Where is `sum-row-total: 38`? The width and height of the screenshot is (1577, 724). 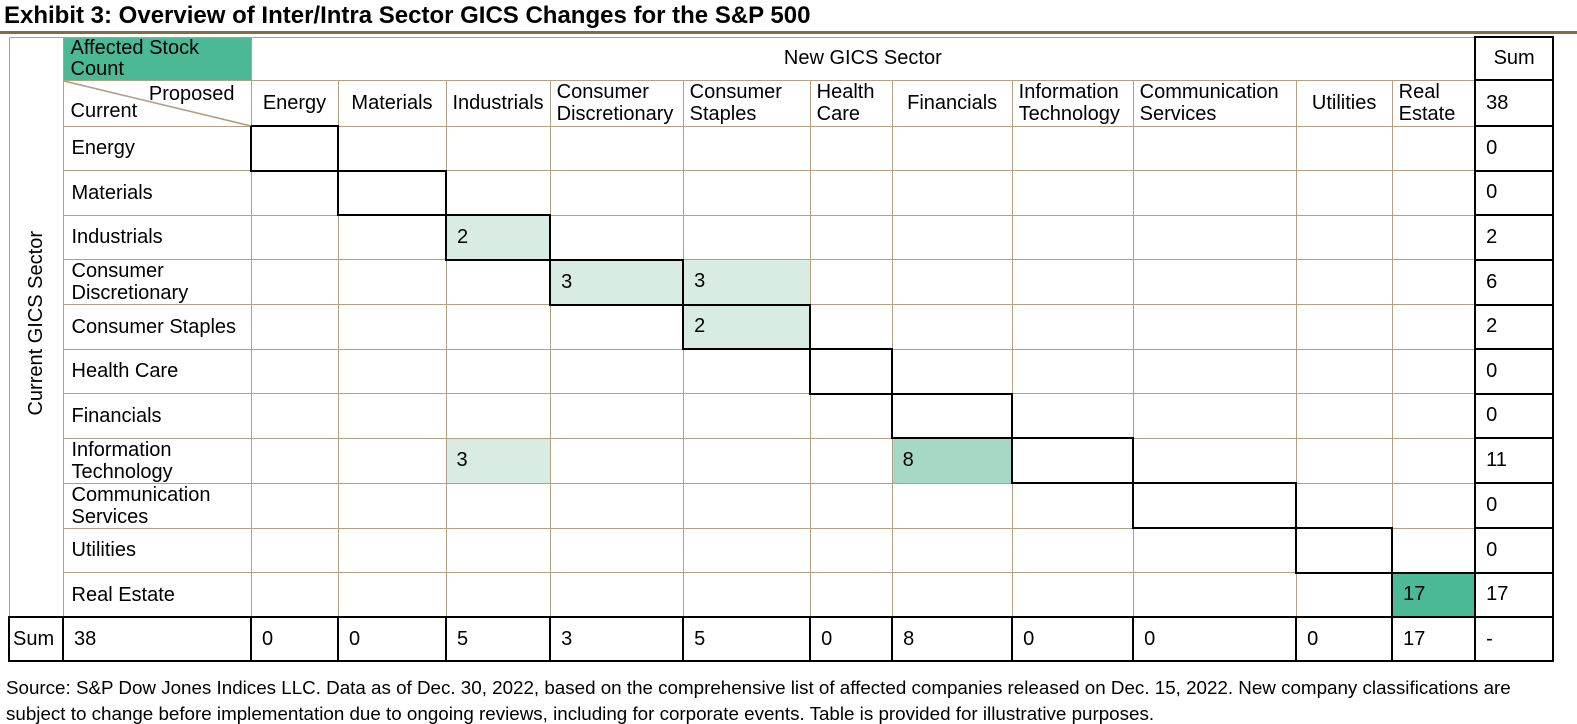 sum-row-total: 38 is located at coordinates (157, 639).